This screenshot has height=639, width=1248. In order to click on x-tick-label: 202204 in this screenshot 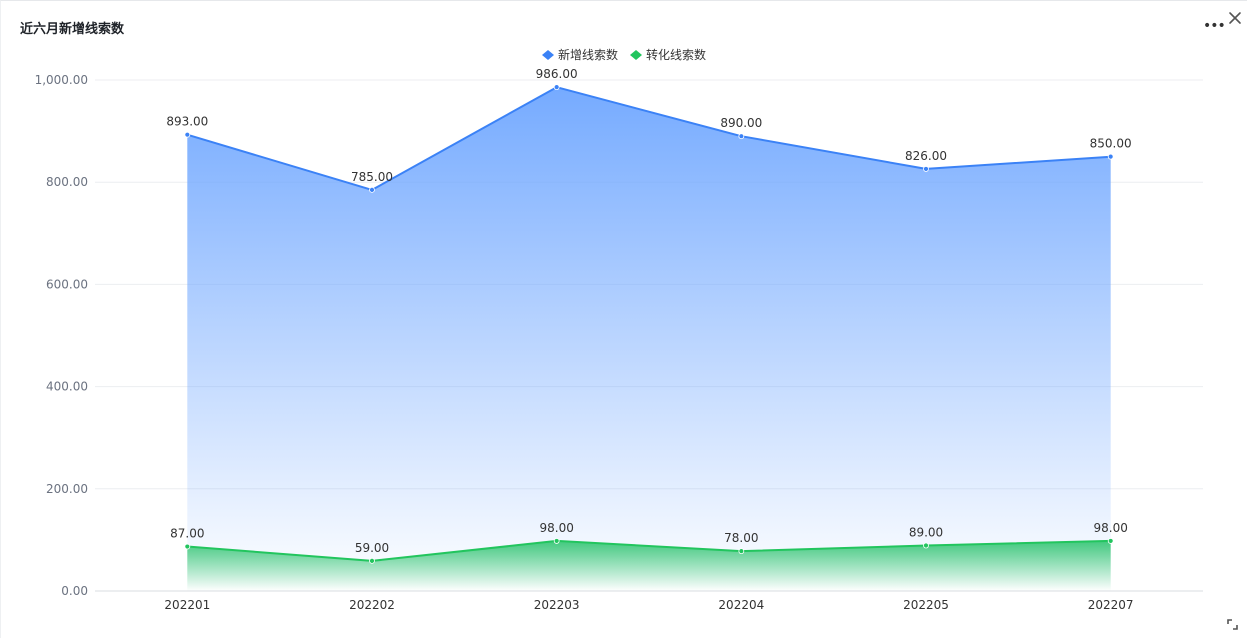, I will do `click(741, 605)`.